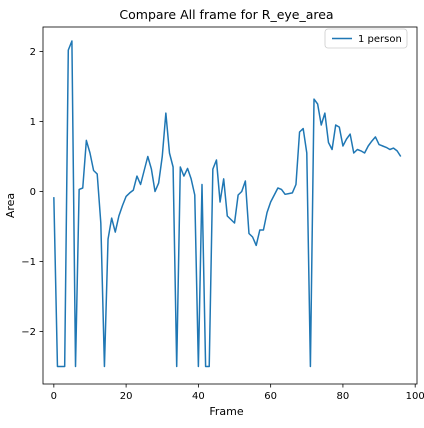 This screenshot has width=424, height=428. What do you see at coordinates (226, 14) in the screenshot?
I see `chart-title: Compare All frame for R_eye_area` at bounding box center [226, 14].